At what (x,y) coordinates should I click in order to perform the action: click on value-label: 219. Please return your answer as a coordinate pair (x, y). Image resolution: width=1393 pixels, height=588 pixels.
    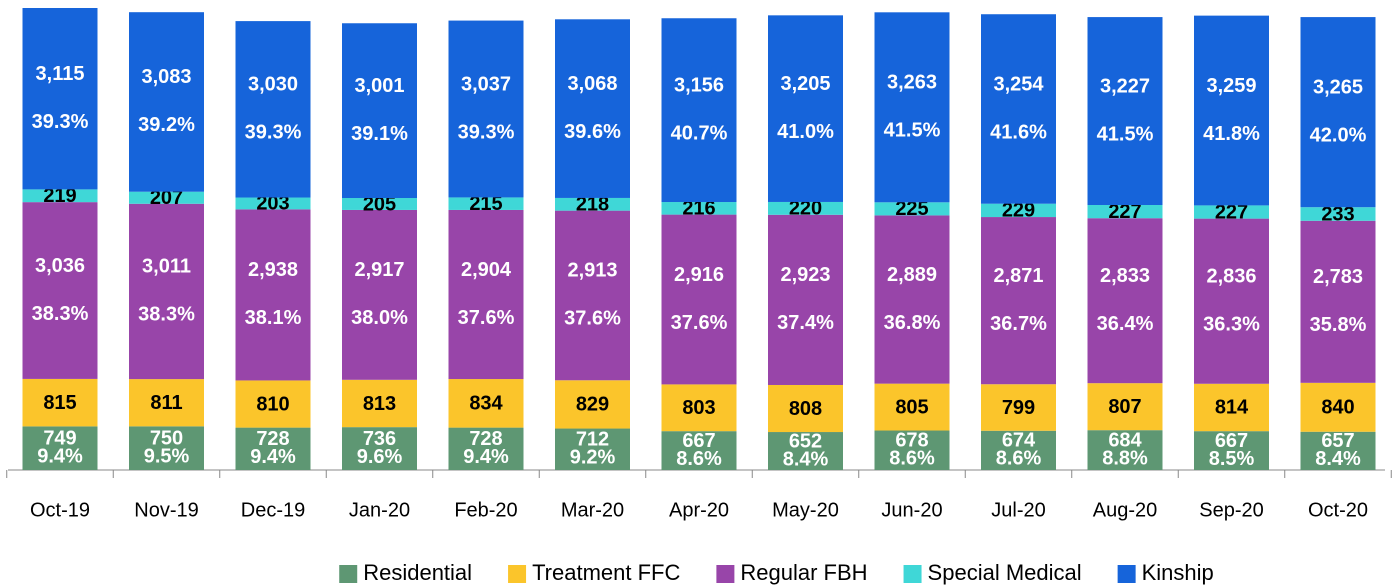
    Looking at the image, I should click on (59, 196).